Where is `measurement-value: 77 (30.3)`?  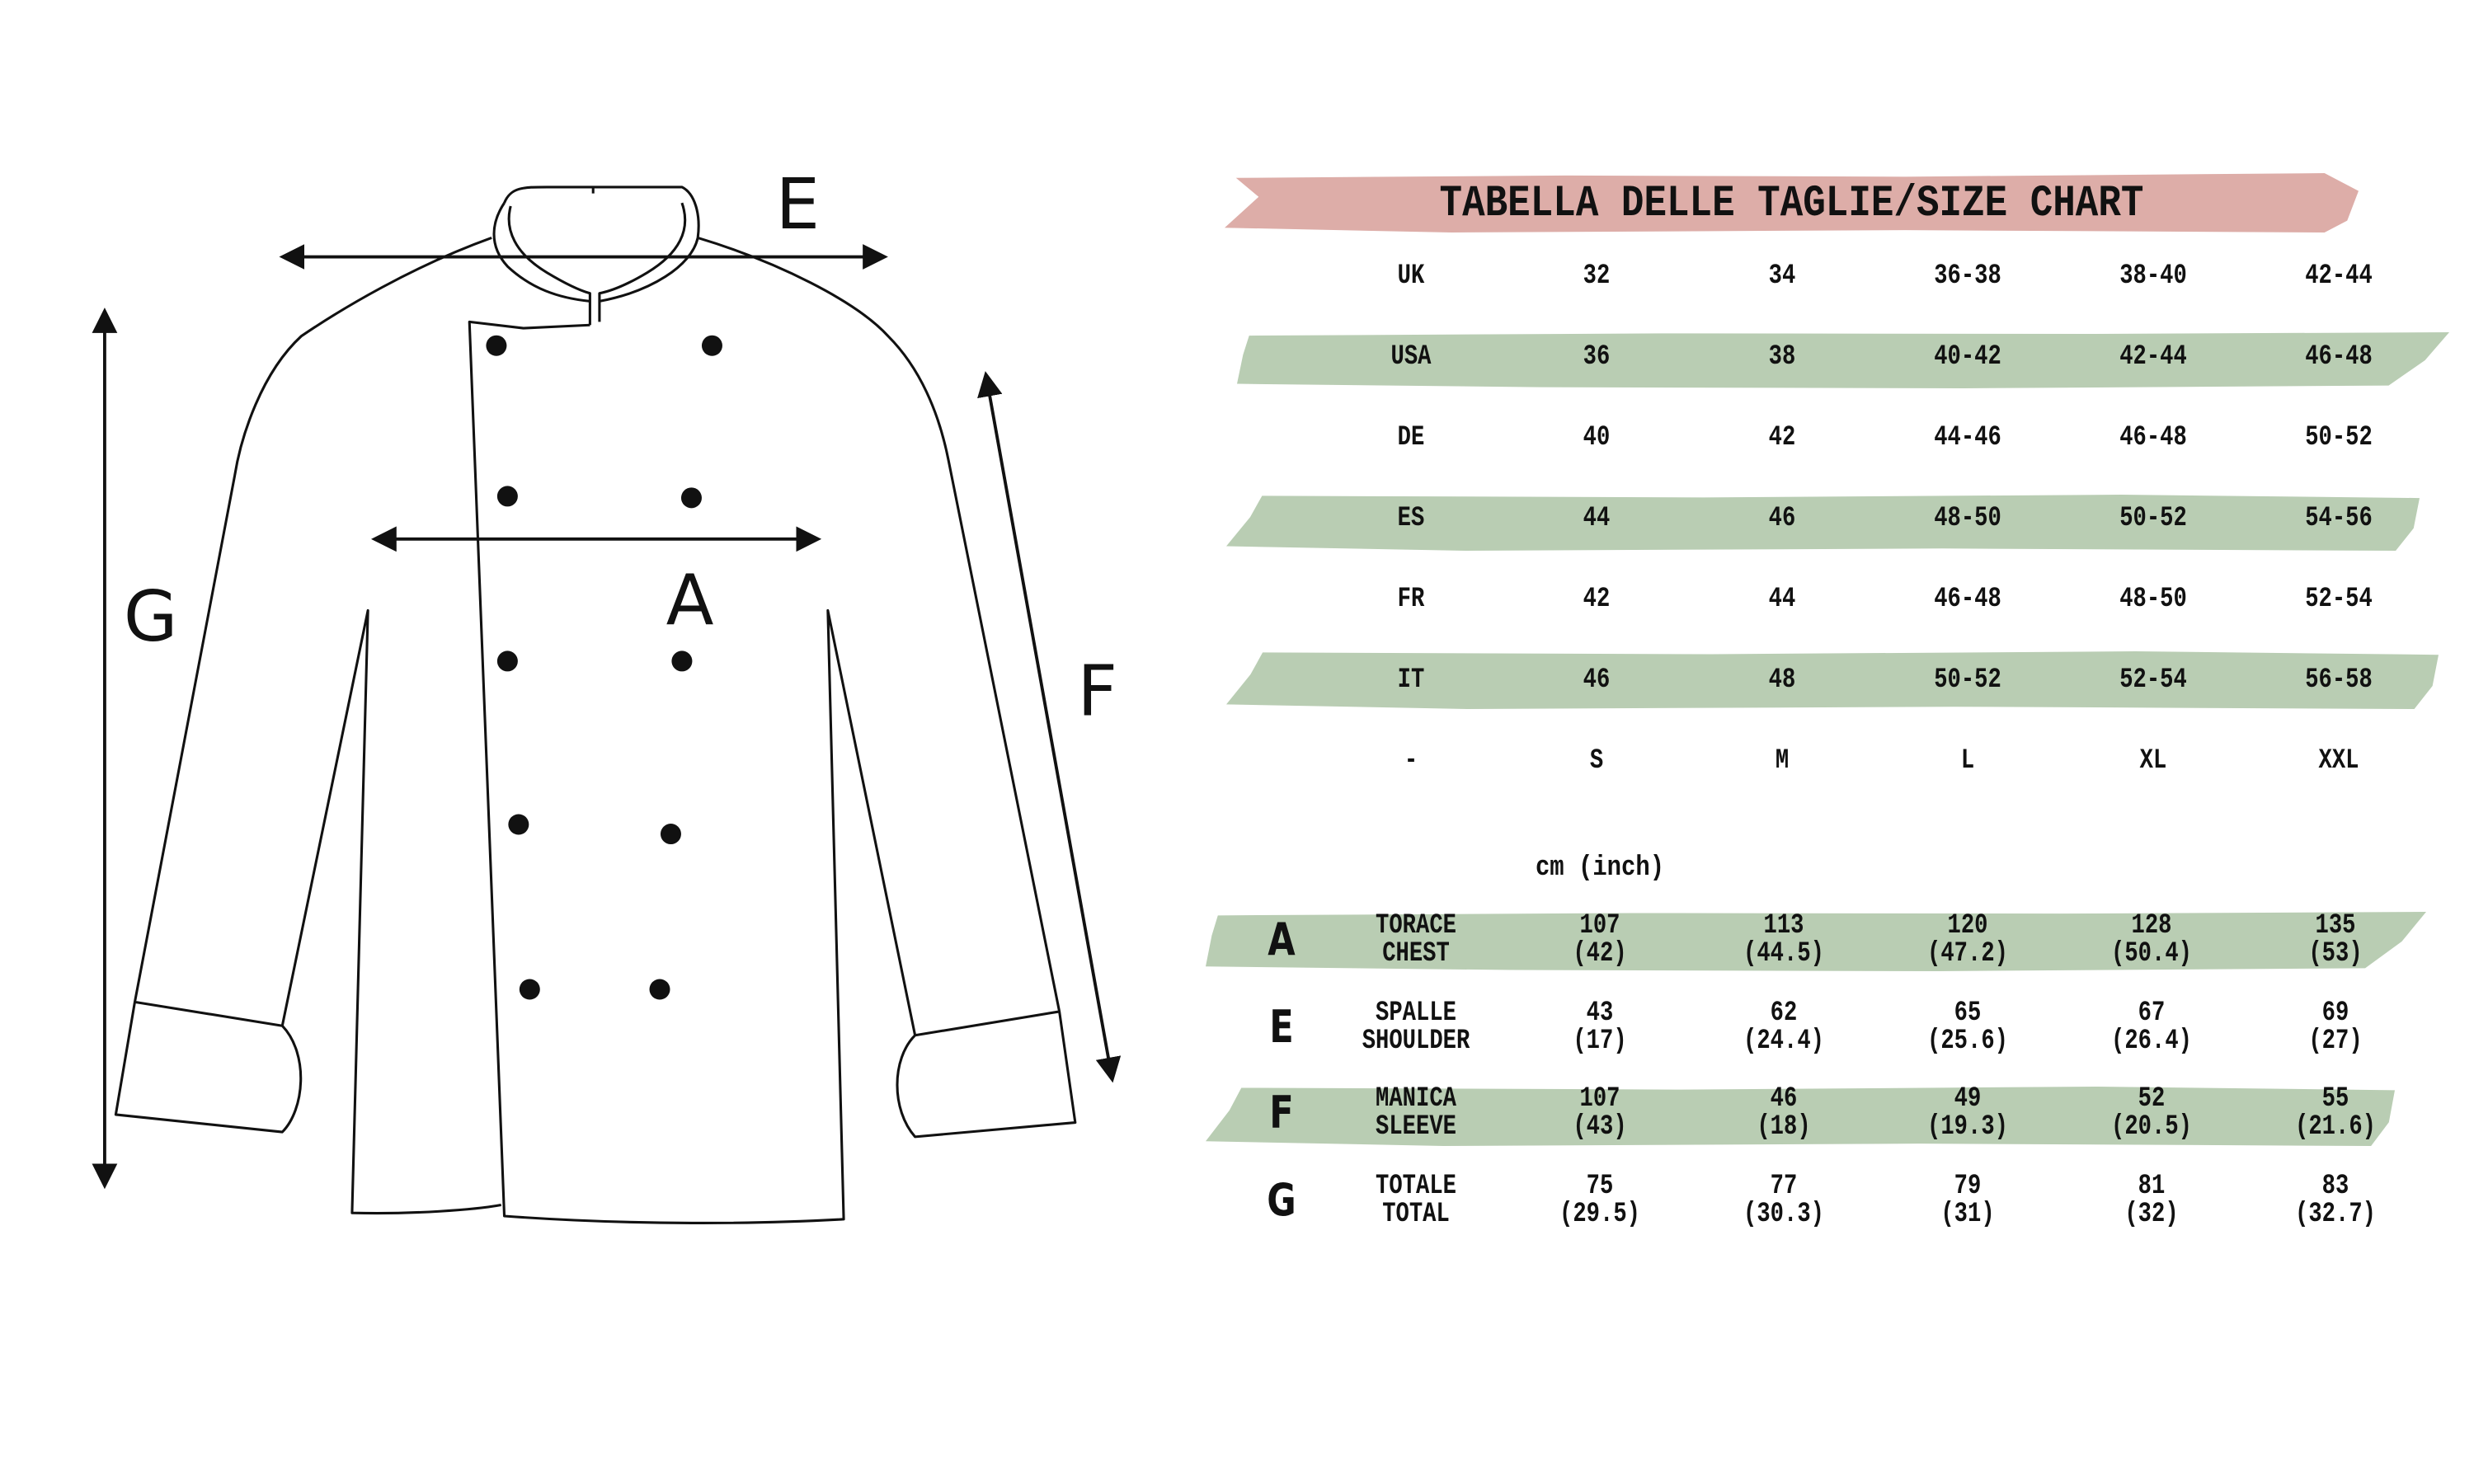
measurement-value: 77 (30.3) is located at coordinates (1784, 1200).